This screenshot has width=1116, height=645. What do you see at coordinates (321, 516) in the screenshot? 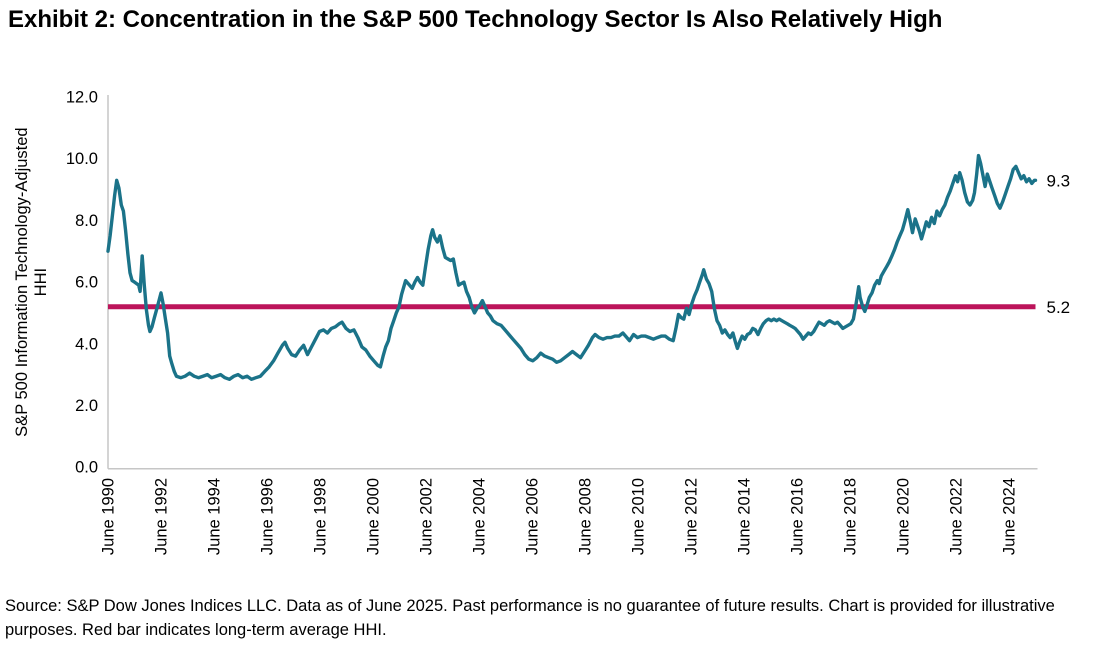
I see `x-tick-label: June 1998` at bounding box center [321, 516].